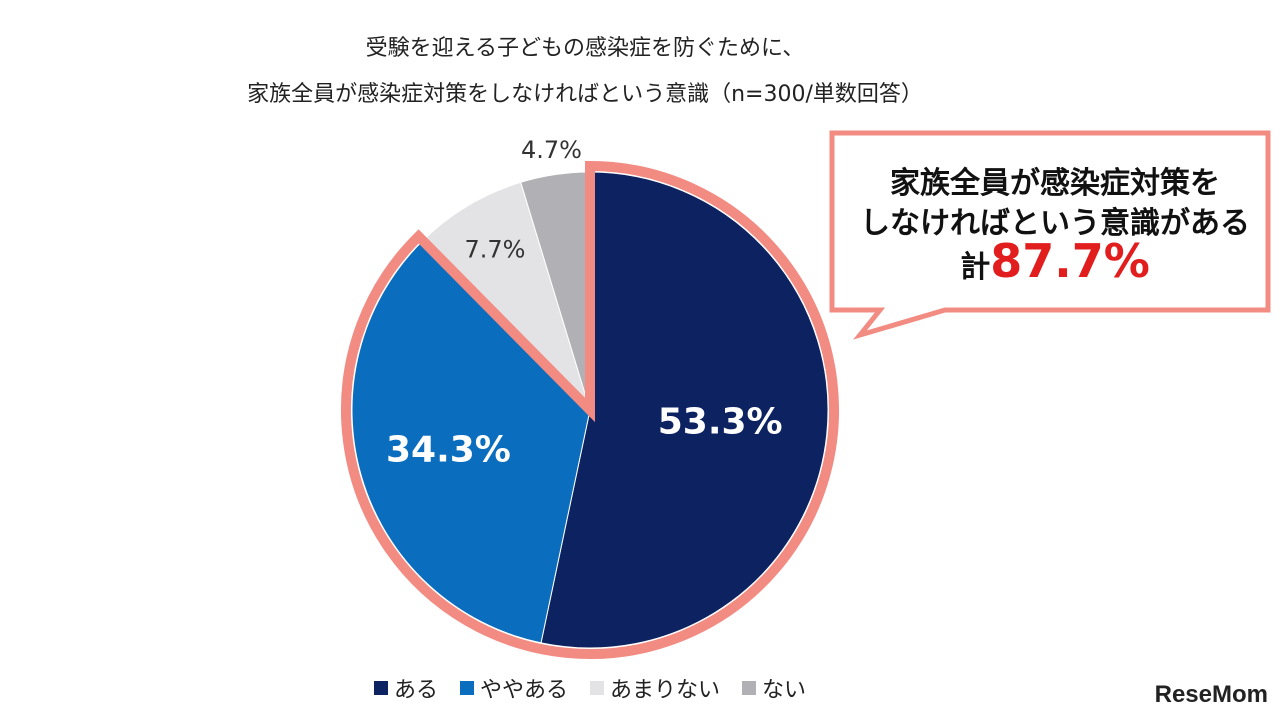 The height and width of the screenshot is (717, 1280). Describe the element at coordinates (784, 690) in the screenshot. I see `legend-label: ない` at that location.